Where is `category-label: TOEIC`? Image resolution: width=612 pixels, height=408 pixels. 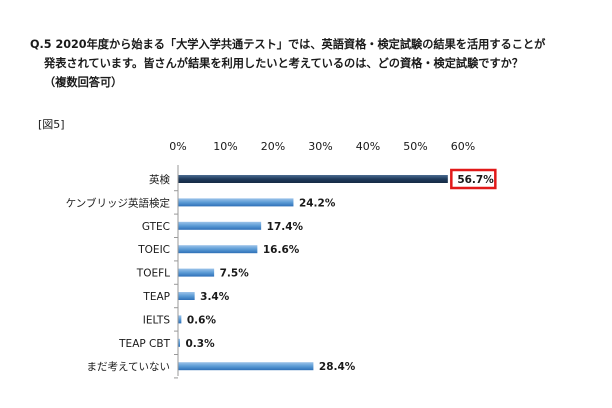
category-label: TOEIC is located at coordinates (153, 250).